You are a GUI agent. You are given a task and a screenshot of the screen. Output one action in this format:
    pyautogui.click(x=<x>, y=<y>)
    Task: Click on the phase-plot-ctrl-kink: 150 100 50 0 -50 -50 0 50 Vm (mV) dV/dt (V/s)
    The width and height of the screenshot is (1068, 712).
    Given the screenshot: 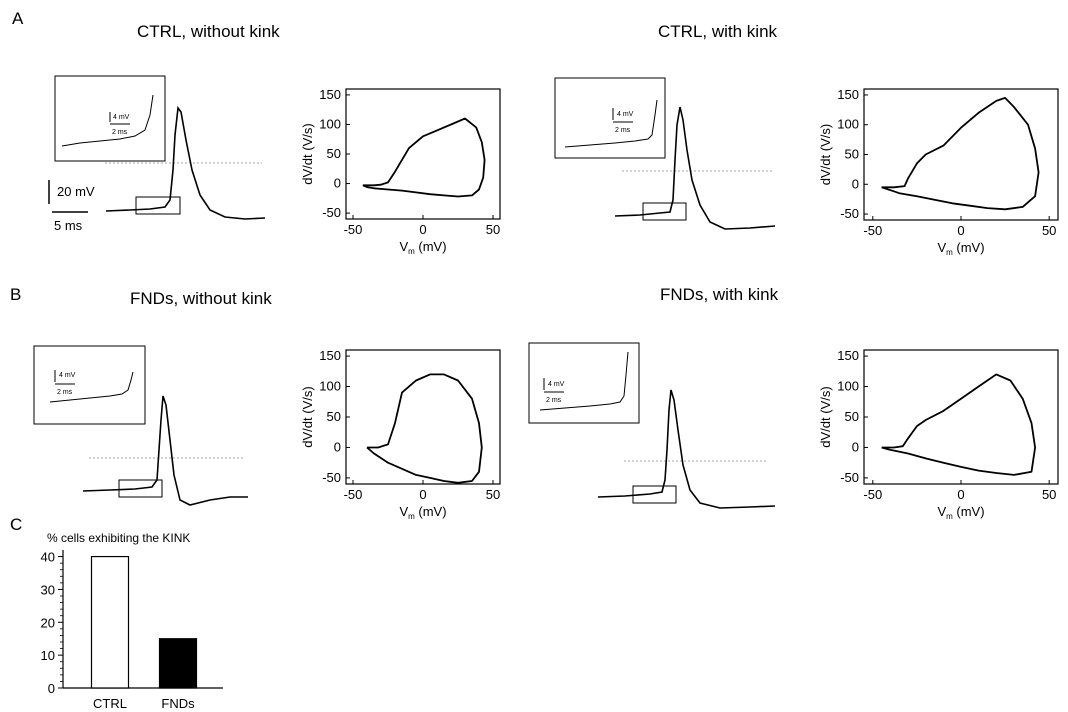 What is the action you would take?
    pyautogui.click(x=938, y=172)
    